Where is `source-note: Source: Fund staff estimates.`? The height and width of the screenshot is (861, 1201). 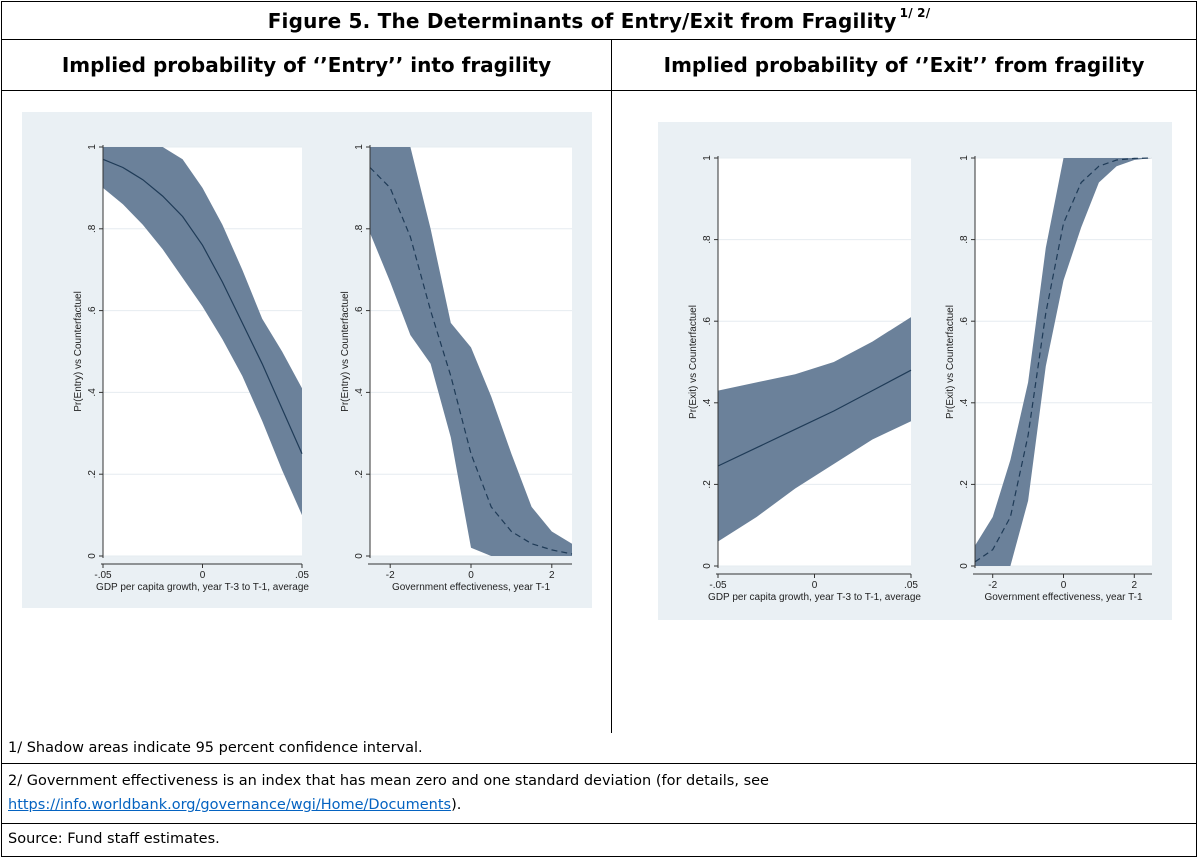 source-note: Source: Fund staff estimates. is located at coordinates (114, 839).